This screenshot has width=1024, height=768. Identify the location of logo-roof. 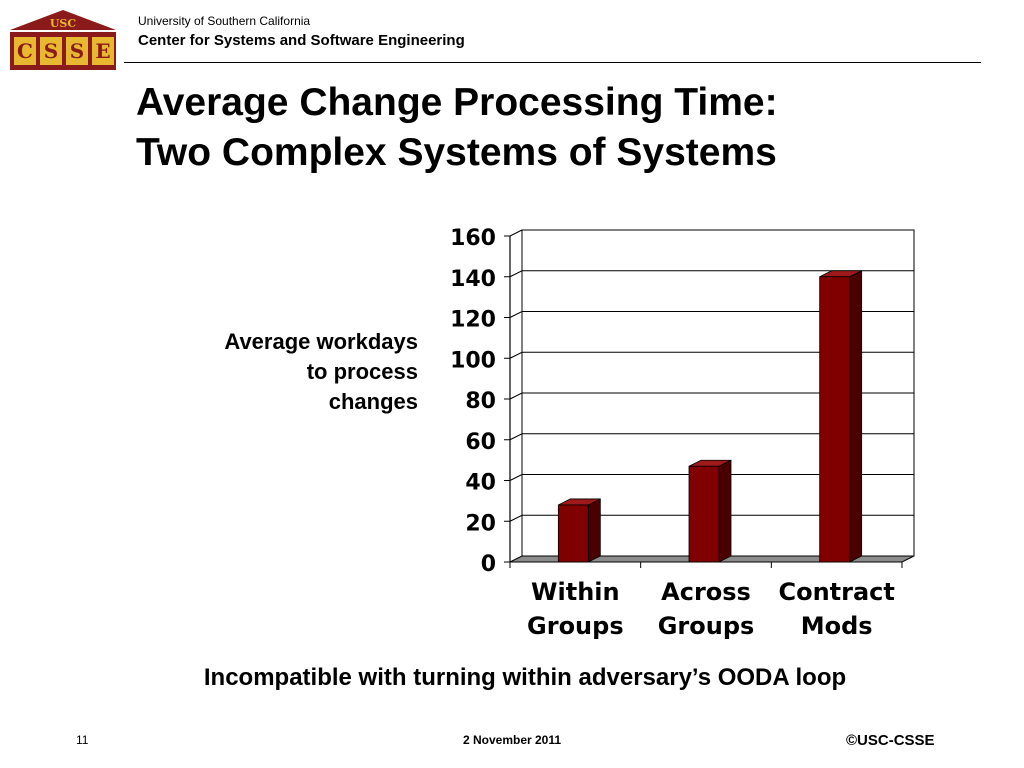
(63, 20).